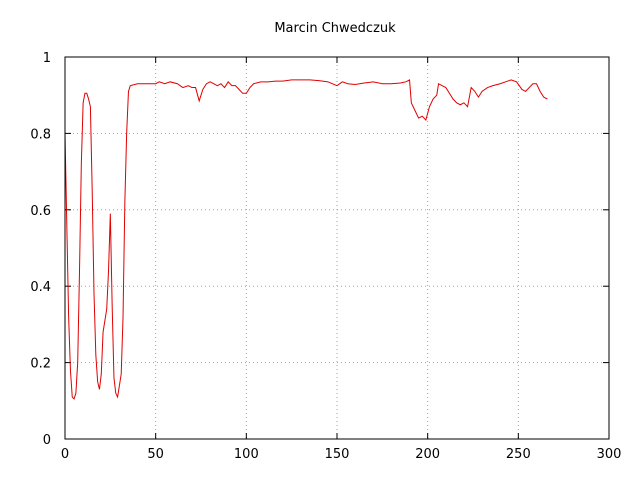 Image resolution: width=640 pixels, height=480 pixels. Describe the element at coordinates (427, 454) in the screenshot. I see `x-tick-label: 200` at that location.